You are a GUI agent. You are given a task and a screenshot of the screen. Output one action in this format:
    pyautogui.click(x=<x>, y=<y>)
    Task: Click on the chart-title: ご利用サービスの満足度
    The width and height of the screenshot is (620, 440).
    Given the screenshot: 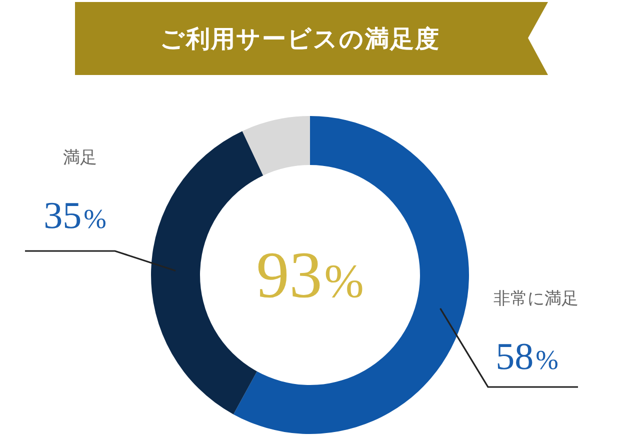 What is the action you would take?
    pyautogui.click(x=300, y=39)
    